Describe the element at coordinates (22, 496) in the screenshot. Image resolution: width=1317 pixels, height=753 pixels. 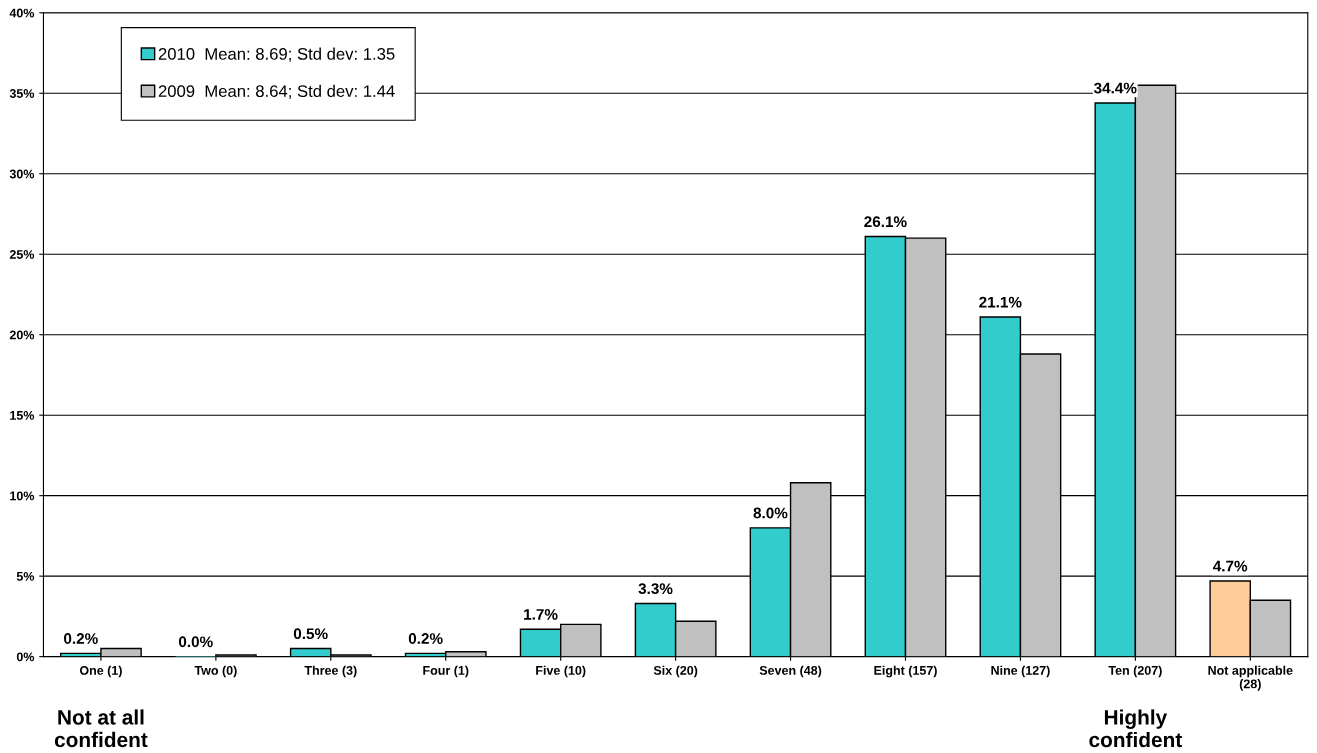
I see `y-tick-label: 10%` at that location.